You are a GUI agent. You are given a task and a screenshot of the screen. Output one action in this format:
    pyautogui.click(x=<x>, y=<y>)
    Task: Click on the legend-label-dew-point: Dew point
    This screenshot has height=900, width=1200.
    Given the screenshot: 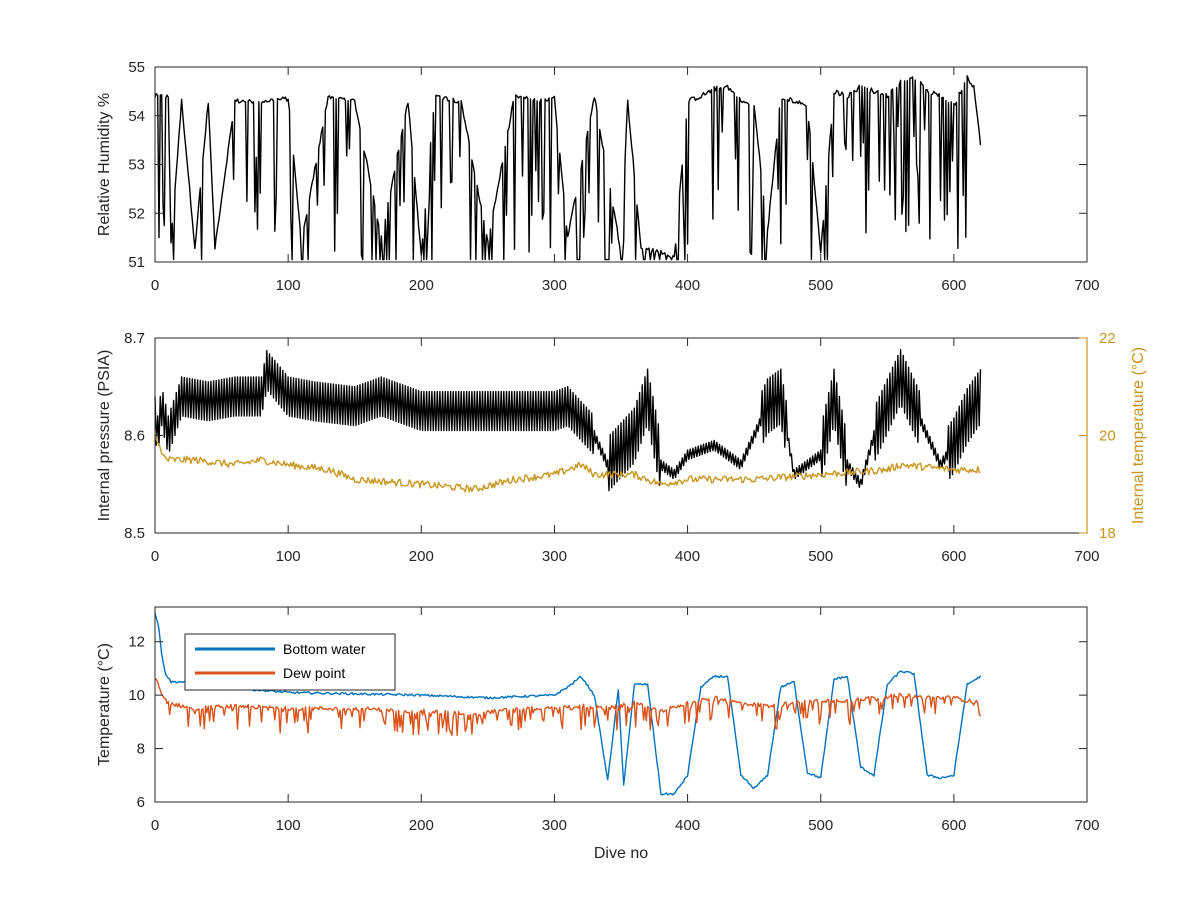 What is the action you would take?
    pyautogui.click(x=314, y=673)
    